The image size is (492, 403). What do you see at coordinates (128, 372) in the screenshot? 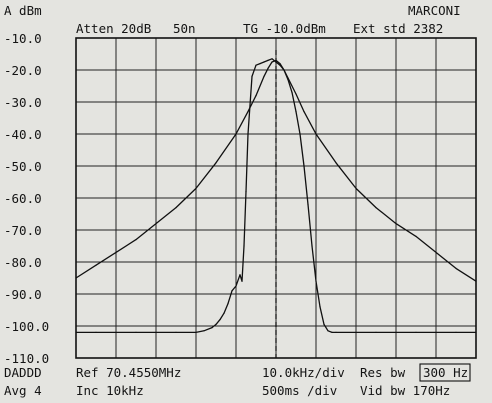
I see `ref-label: Ref 70.4550MHz` at bounding box center [128, 372].